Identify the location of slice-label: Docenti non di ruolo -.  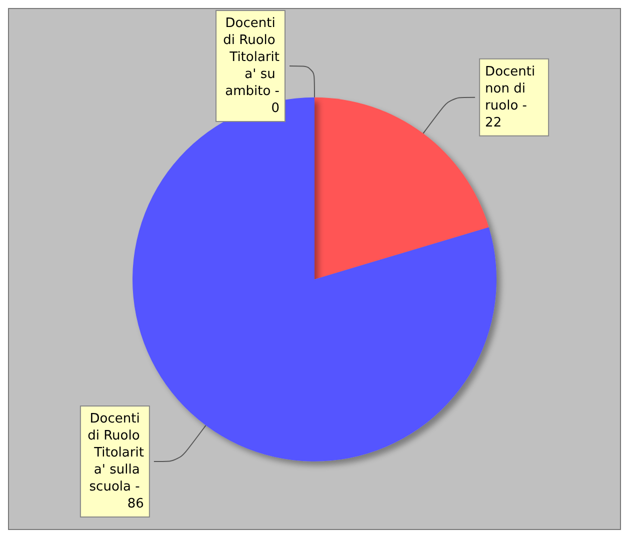
(512, 89).